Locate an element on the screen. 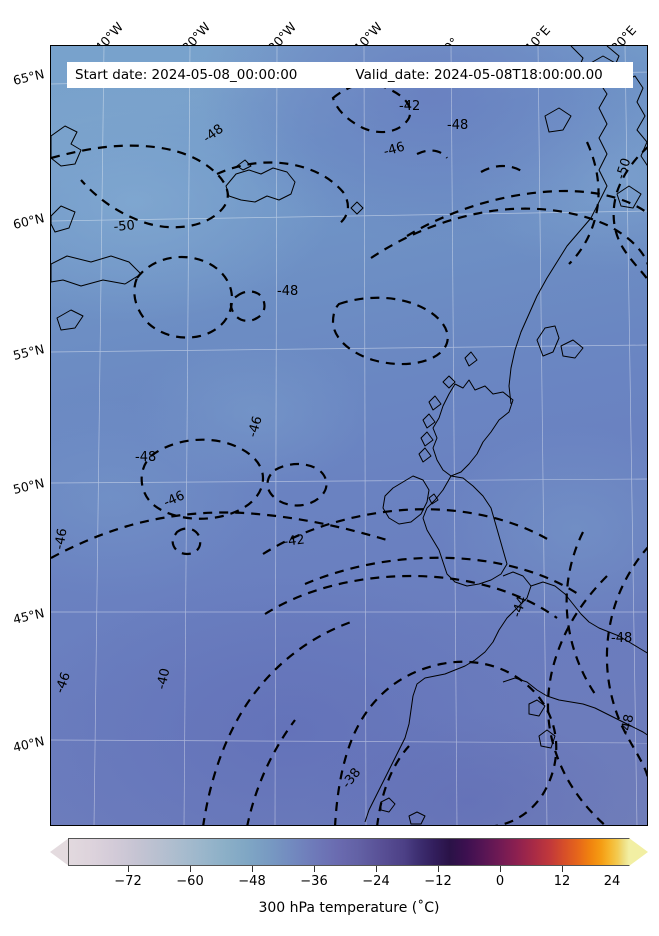  contour-label-48-se: -48 is located at coordinates (627, 725).